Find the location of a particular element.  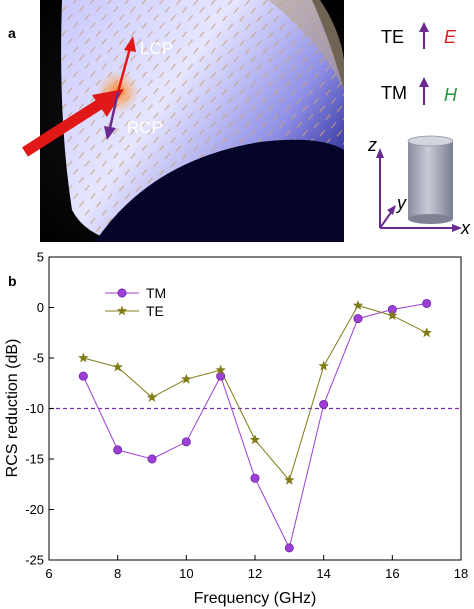

axis-x-label: x is located at coordinates (465, 228).